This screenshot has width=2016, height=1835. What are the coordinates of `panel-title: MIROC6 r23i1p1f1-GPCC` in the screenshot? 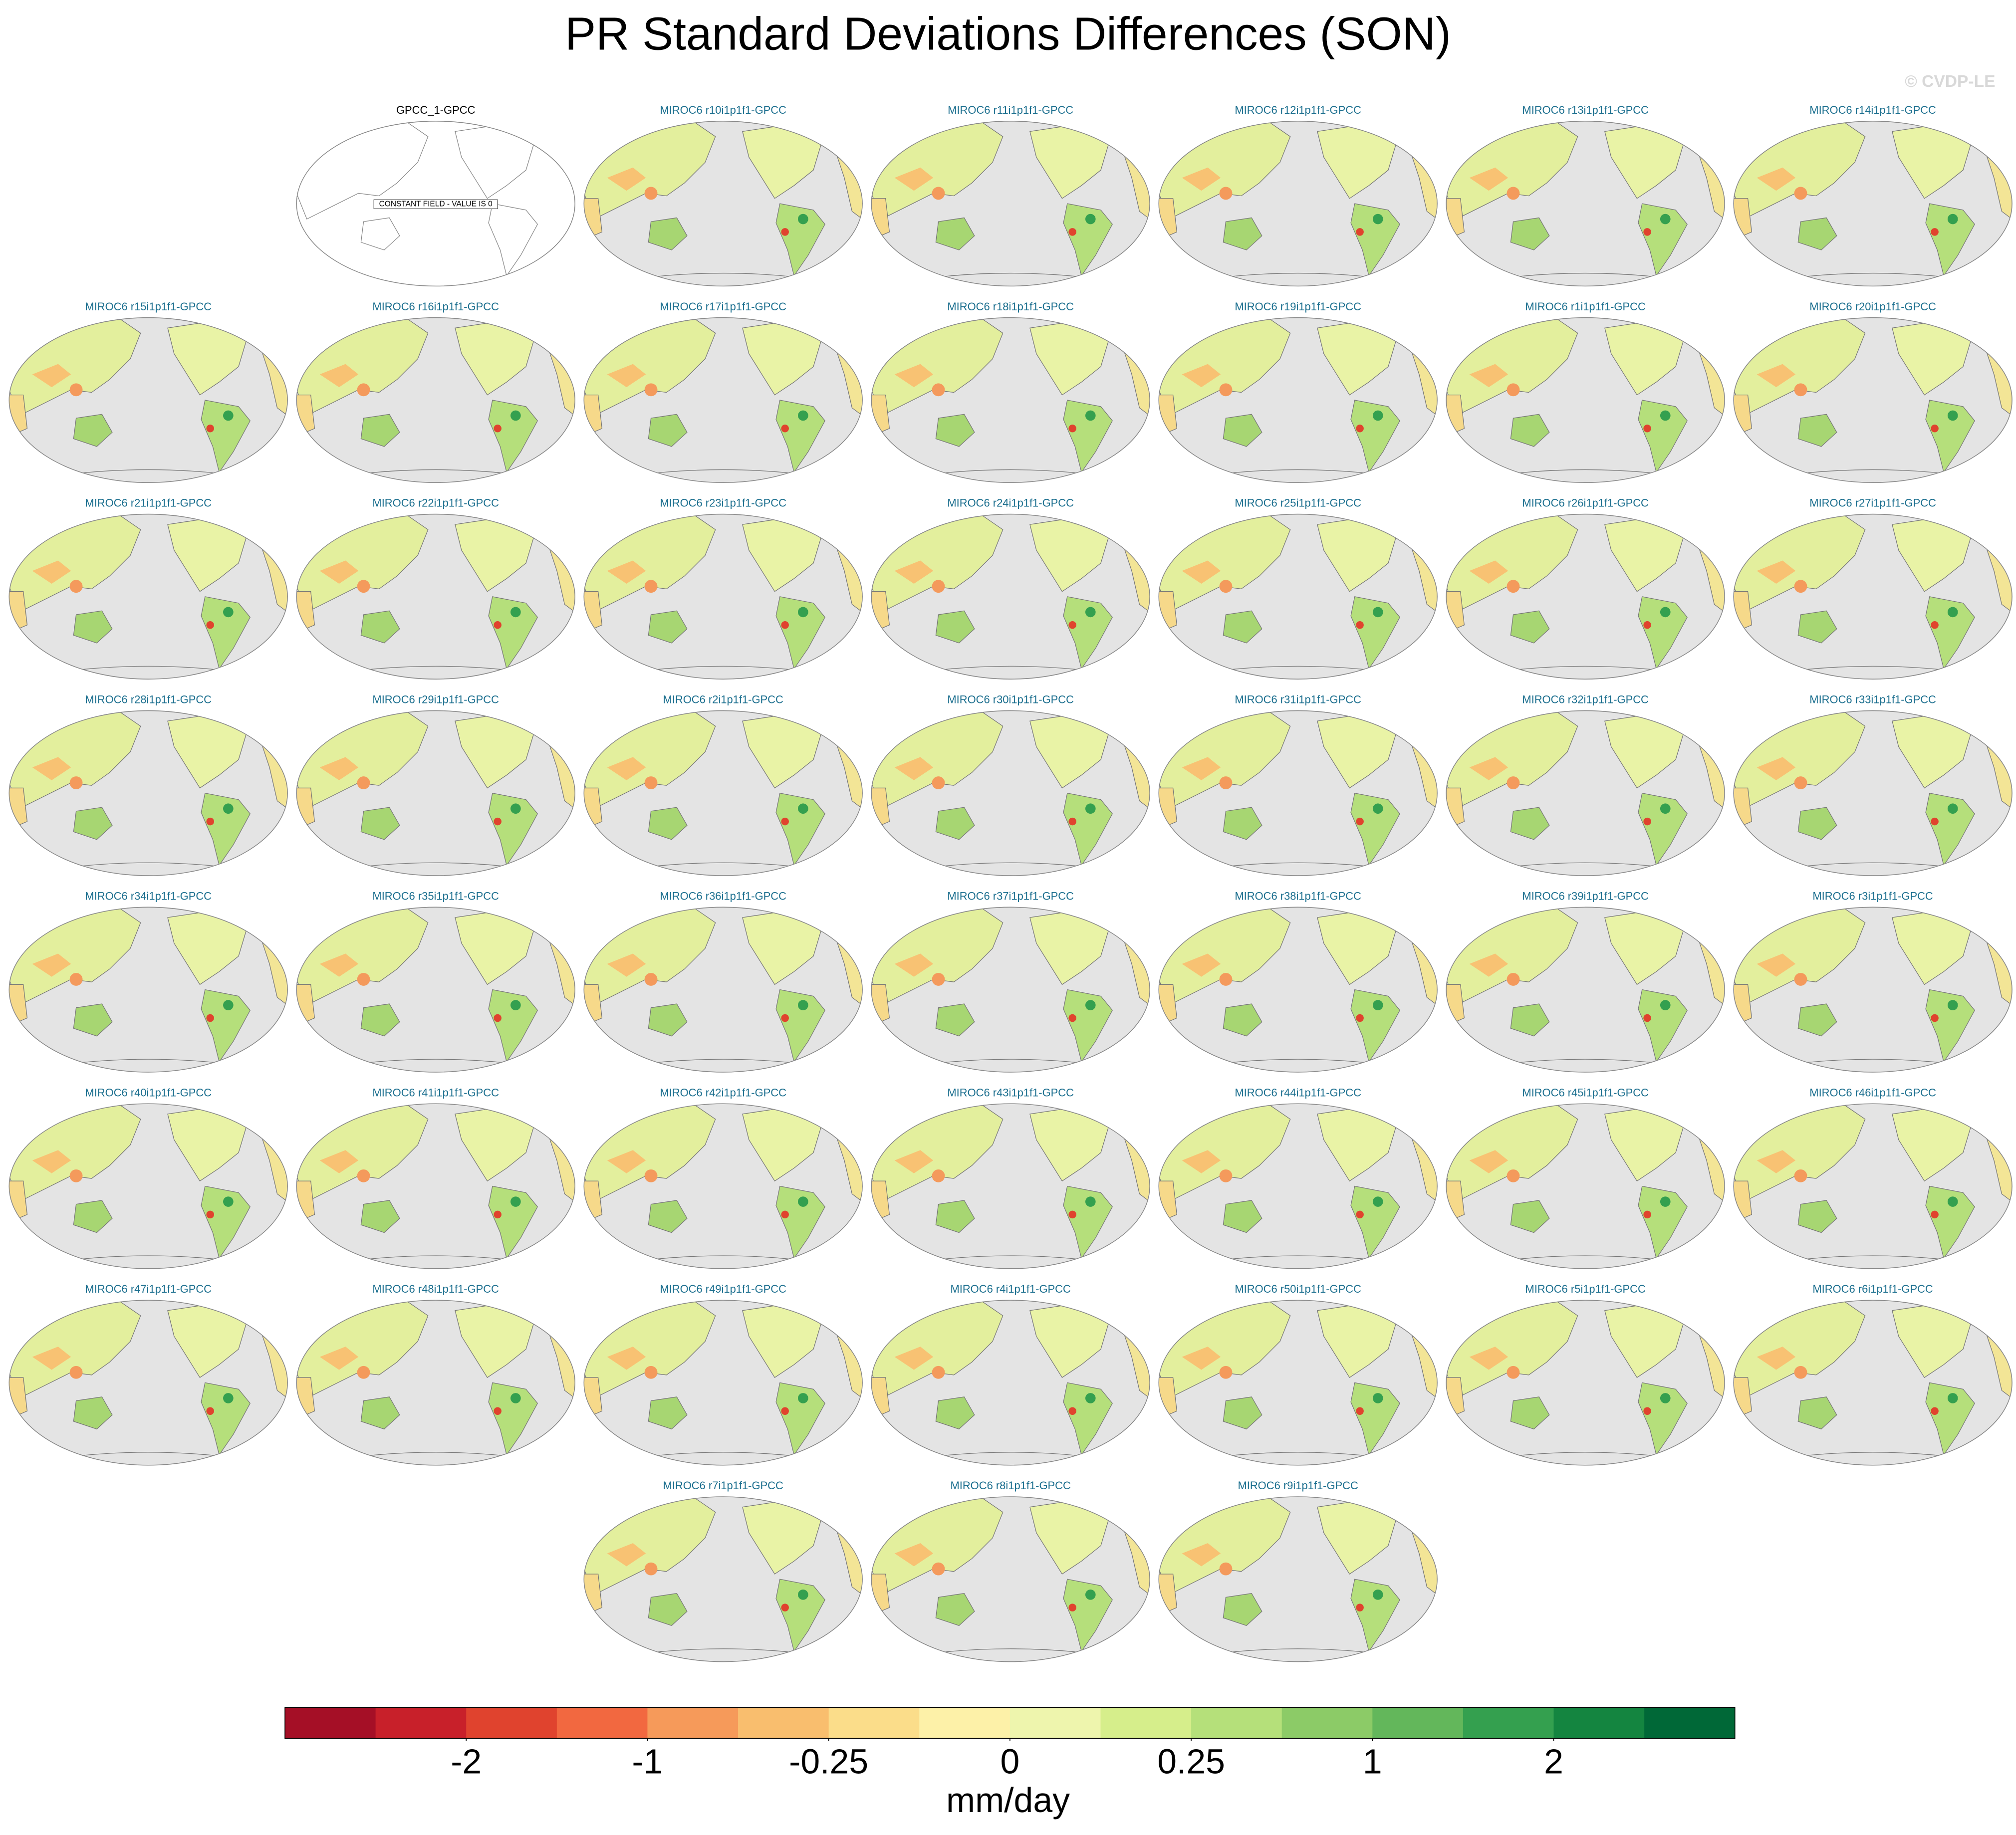 It's located at (723, 503).